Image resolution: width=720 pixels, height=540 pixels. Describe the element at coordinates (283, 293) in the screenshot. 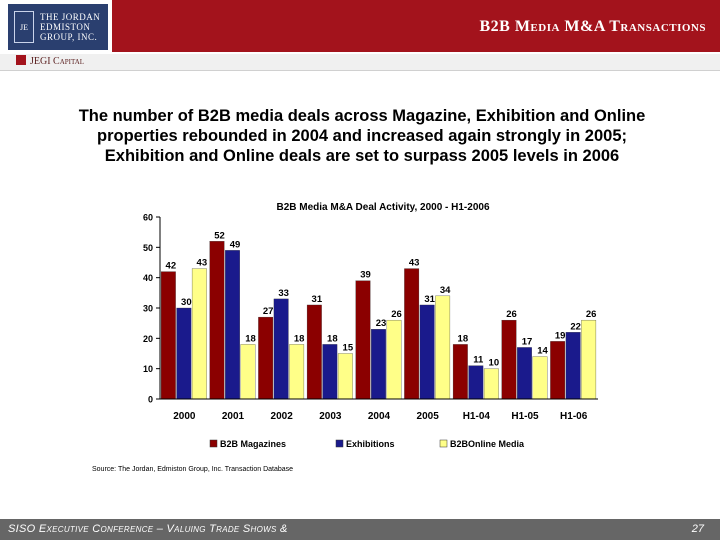

I see `bar-value-label: 33` at that location.